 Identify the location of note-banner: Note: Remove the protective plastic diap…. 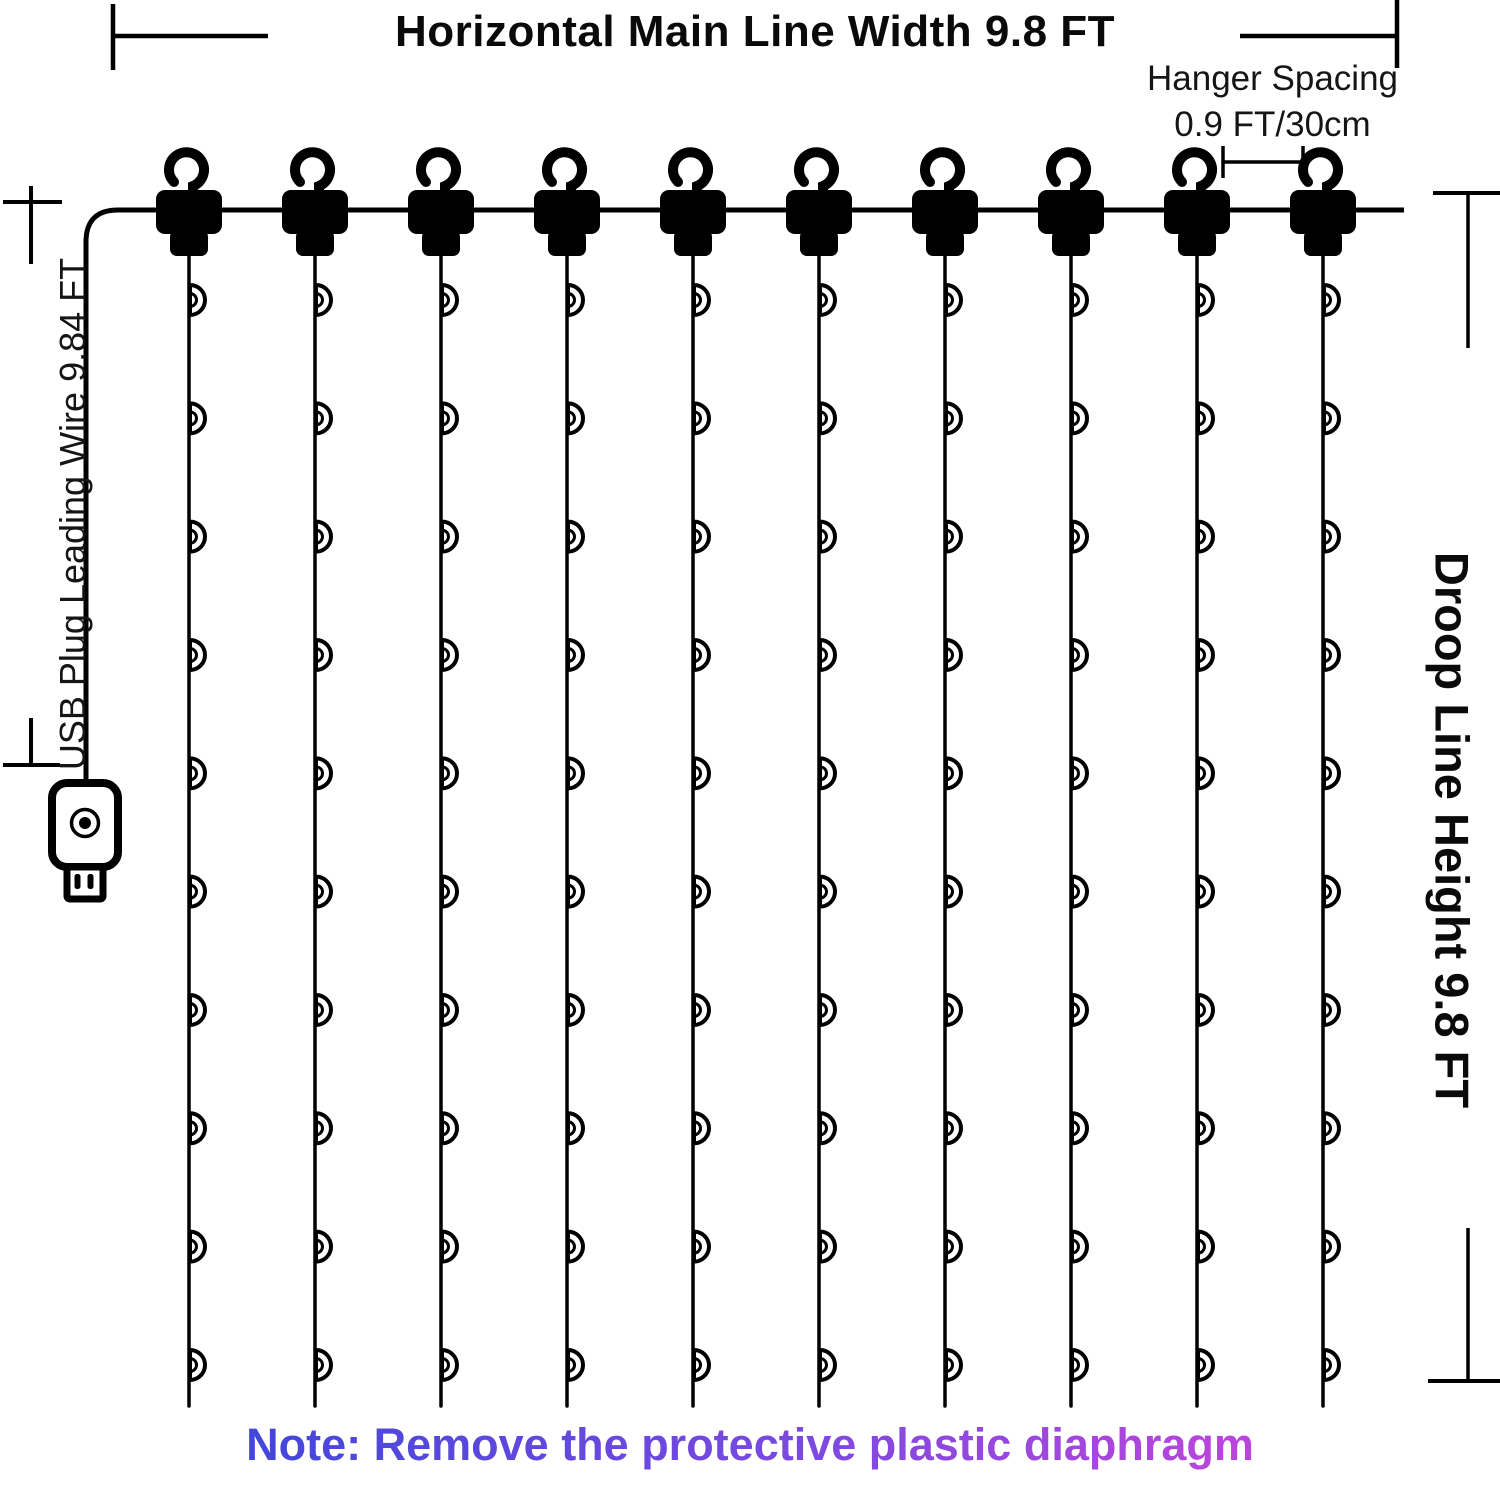
(750, 1445).